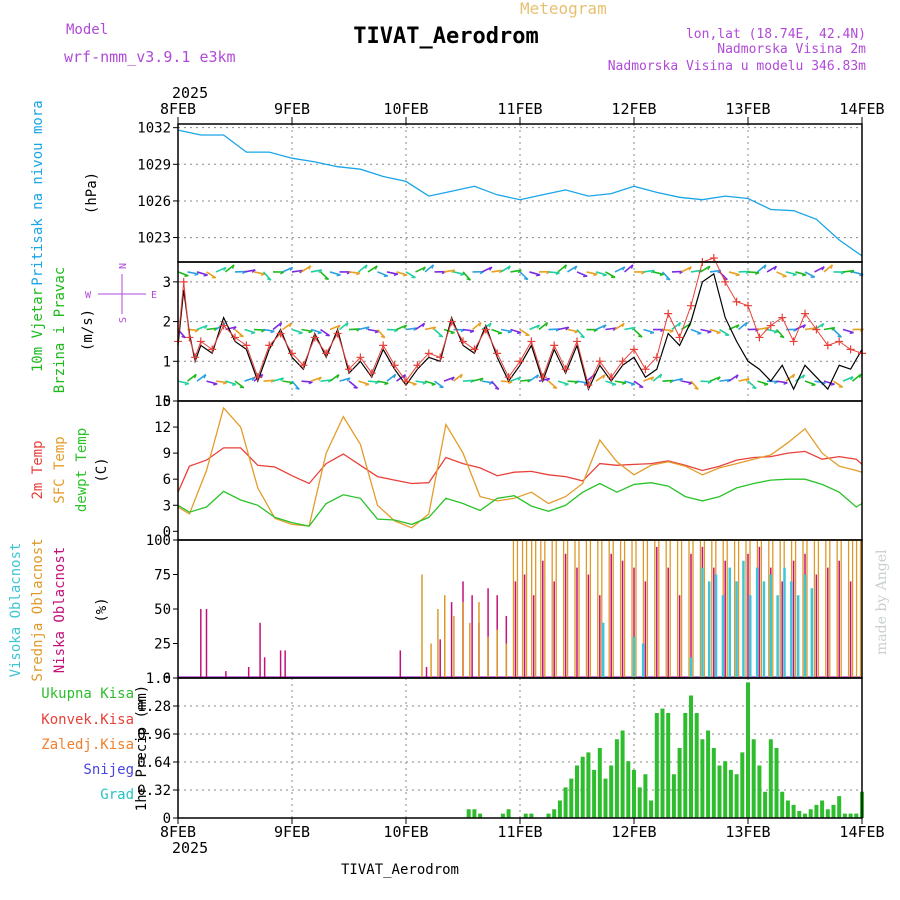  Describe the element at coordinates (154, 202) in the screenshot. I see `y-tick-label: 1026` at that location.